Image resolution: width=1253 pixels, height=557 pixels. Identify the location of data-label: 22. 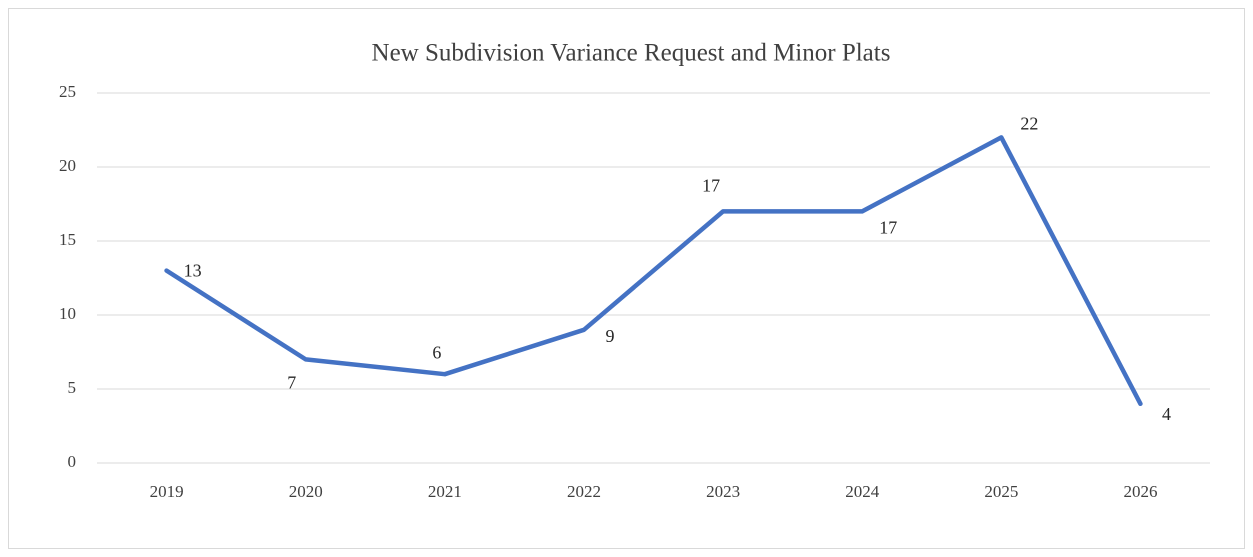
(1029, 124).